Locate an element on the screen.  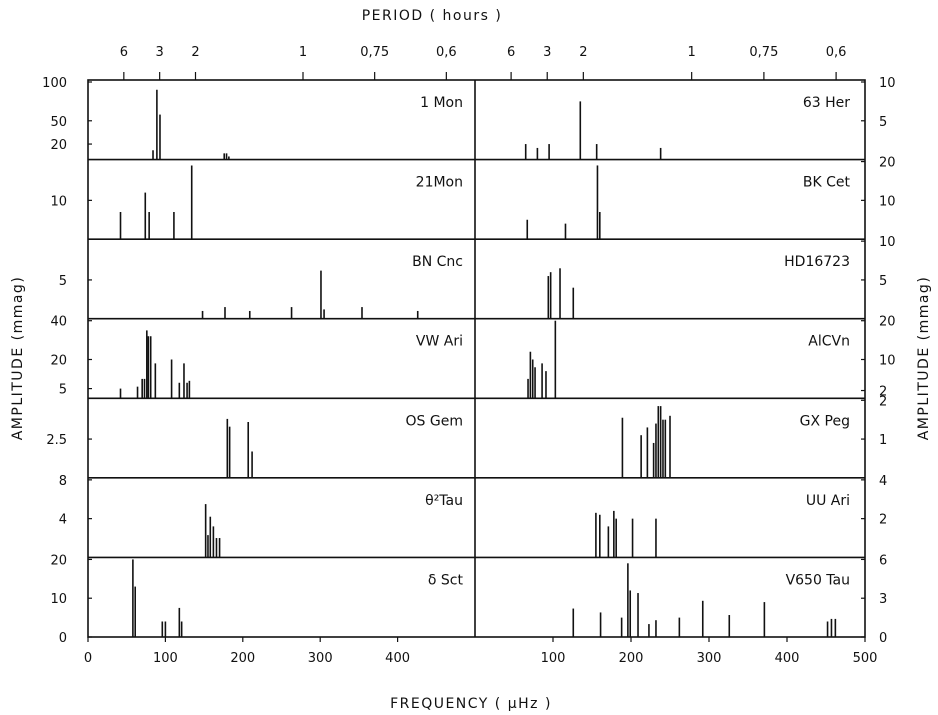
left-y-axis-title: AMPLITUDE (mmag) is located at coordinates (18, 358).